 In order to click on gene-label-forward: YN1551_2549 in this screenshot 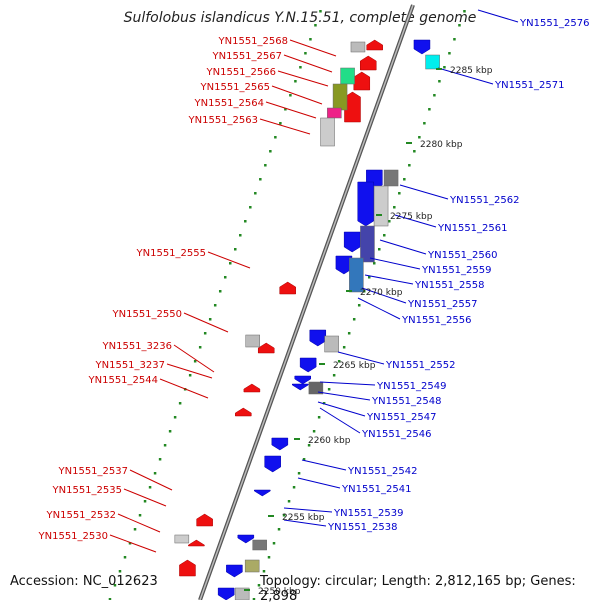, I will do `click(411, 386)`.